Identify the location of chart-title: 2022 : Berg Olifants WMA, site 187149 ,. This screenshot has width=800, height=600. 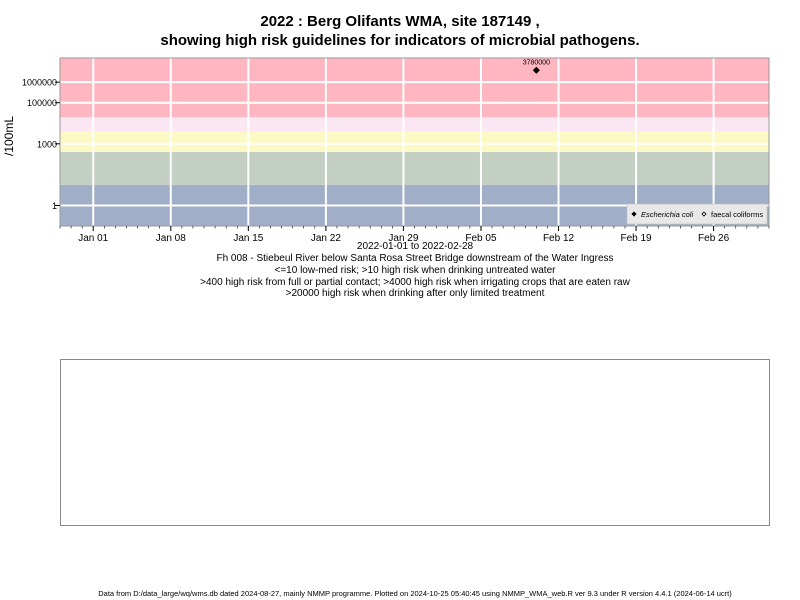
(400, 21).